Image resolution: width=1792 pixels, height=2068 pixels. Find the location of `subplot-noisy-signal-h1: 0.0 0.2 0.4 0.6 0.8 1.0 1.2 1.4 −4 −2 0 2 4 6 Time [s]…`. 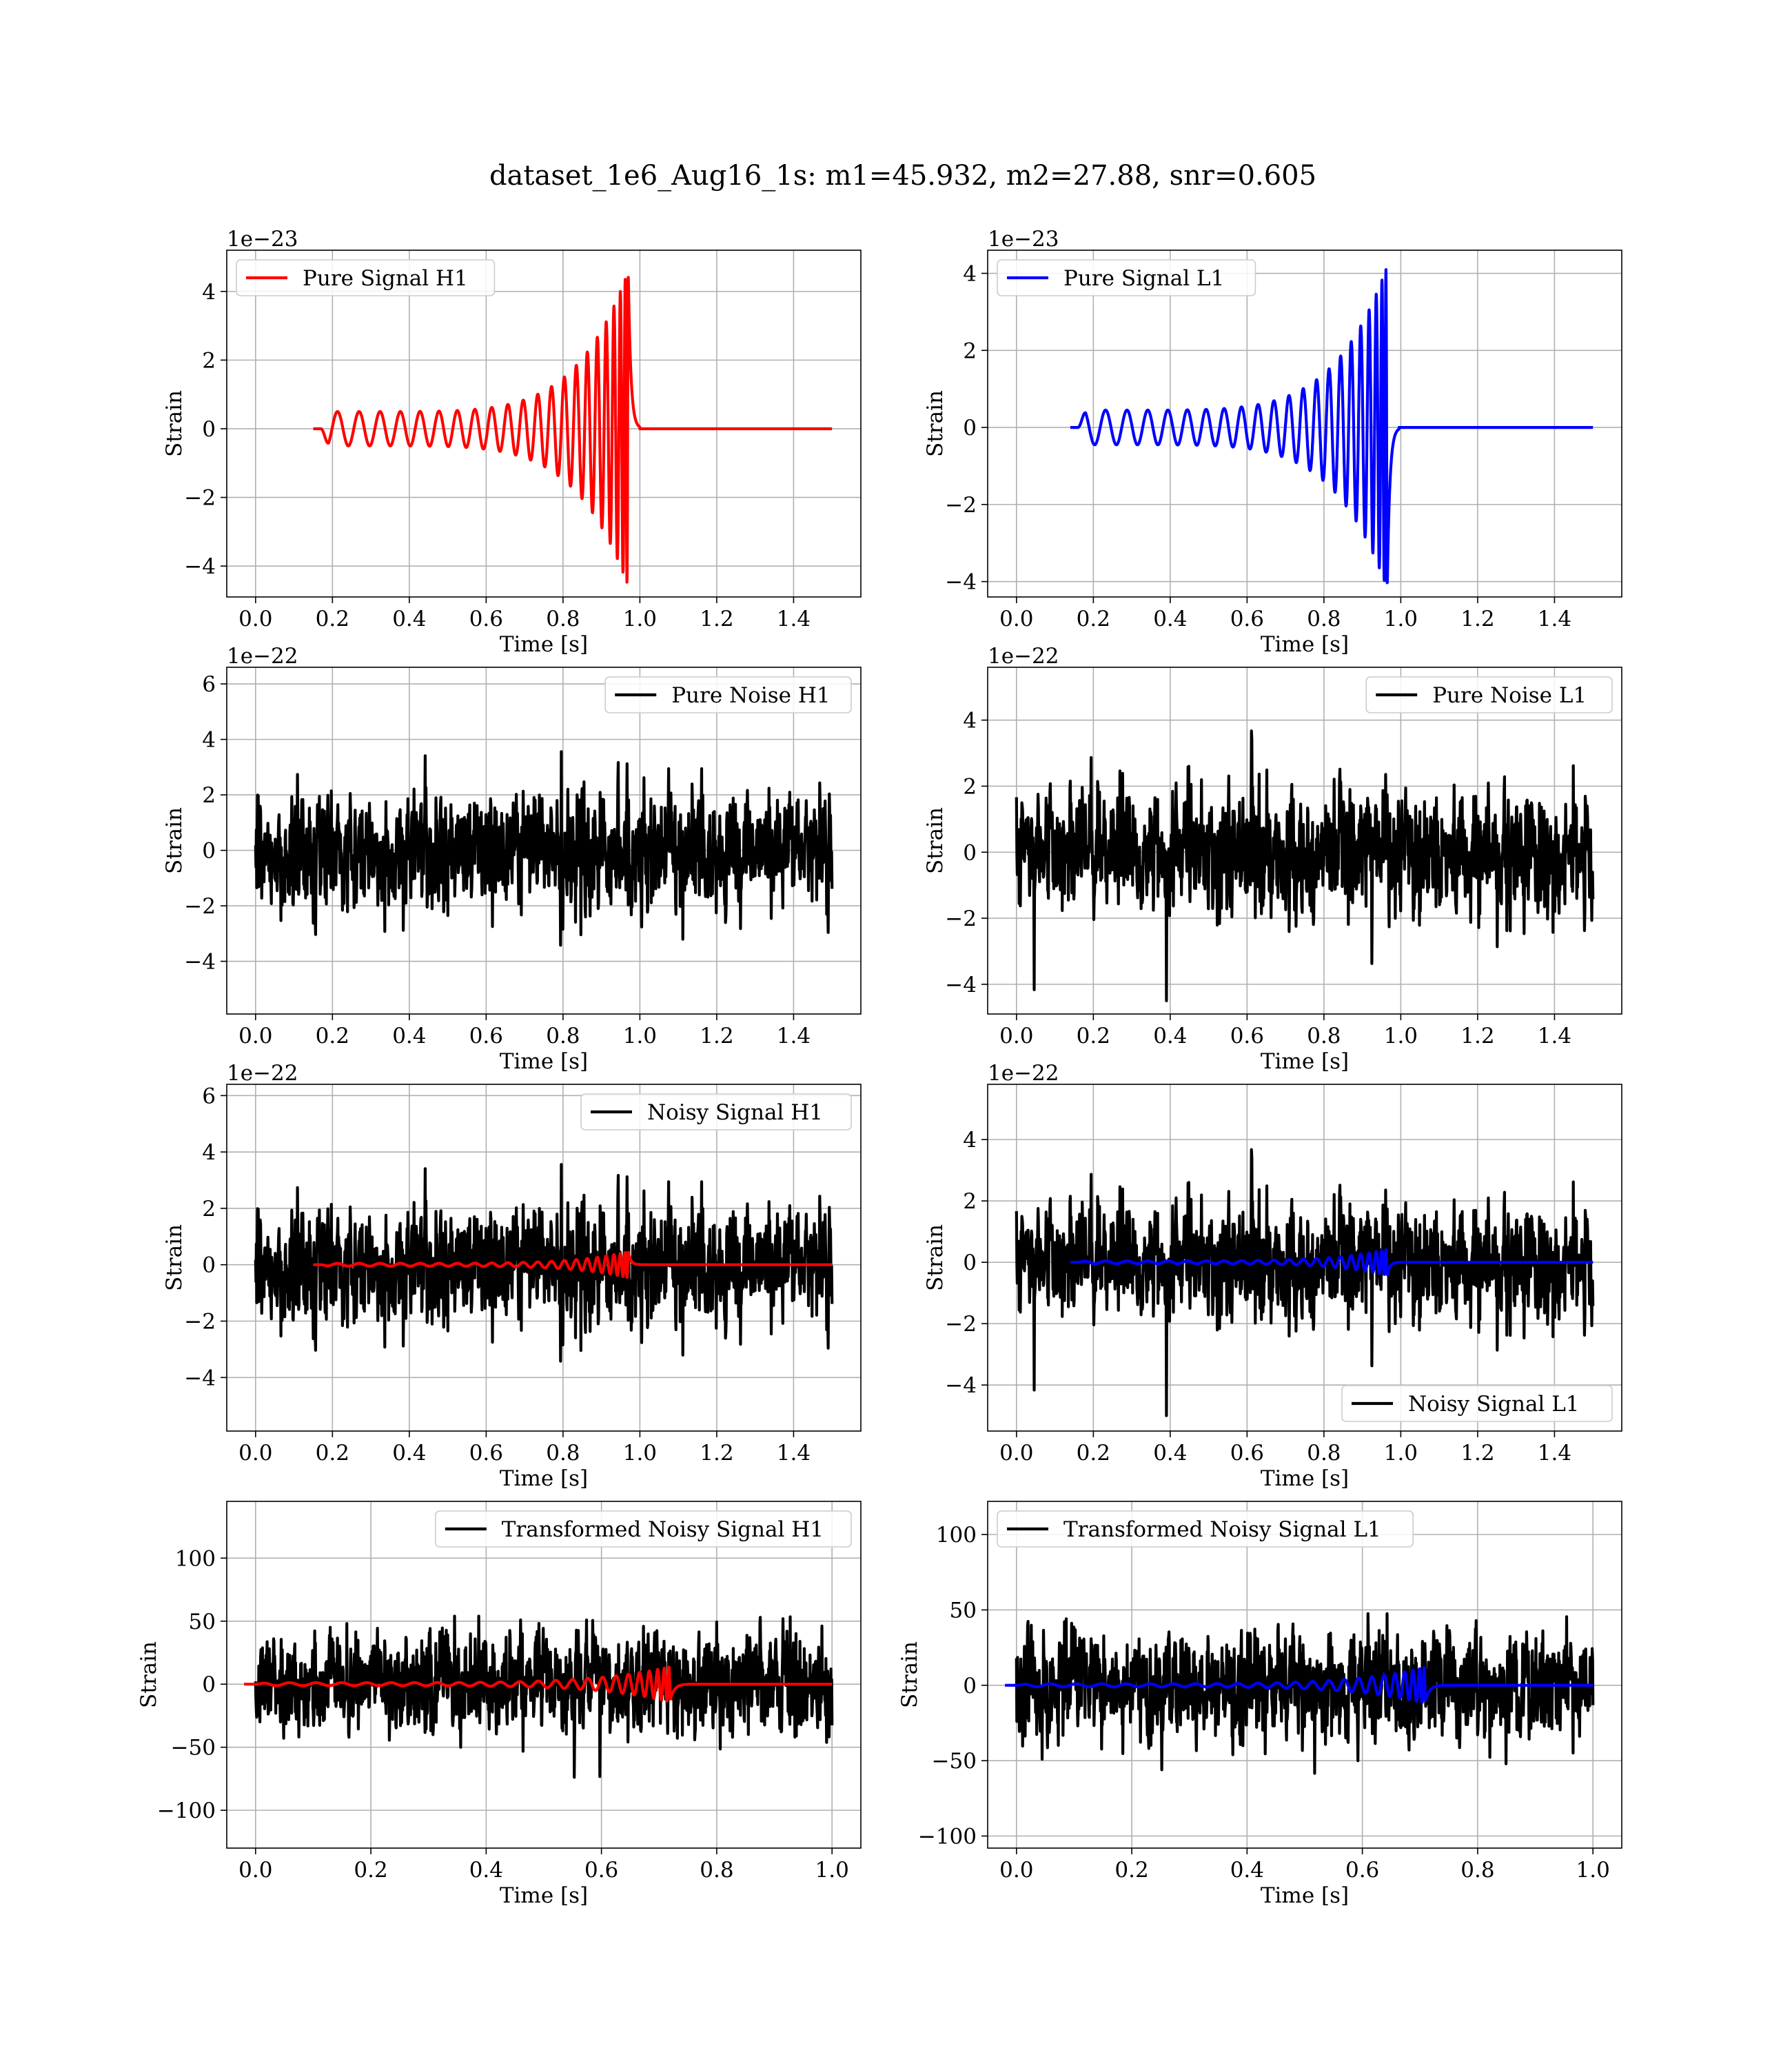

subplot-noisy-signal-h1: 0.0 0.2 0.4 0.6 0.8 1.0 1.2 1.4 −4 −2 0 2 4 6 Time [s]… is located at coordinates (512, 1276).